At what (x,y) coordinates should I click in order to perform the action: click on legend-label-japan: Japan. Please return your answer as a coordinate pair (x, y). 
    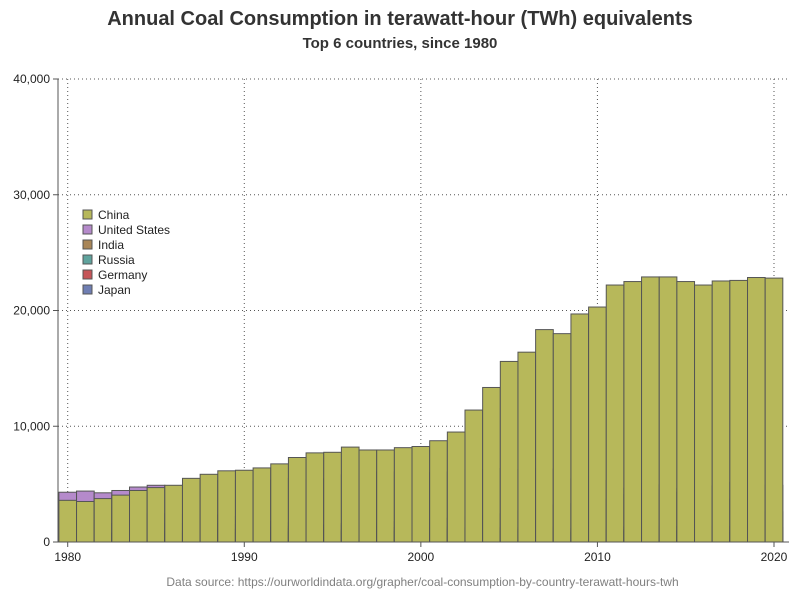
    Looking at the image, I should click on (114, 290).